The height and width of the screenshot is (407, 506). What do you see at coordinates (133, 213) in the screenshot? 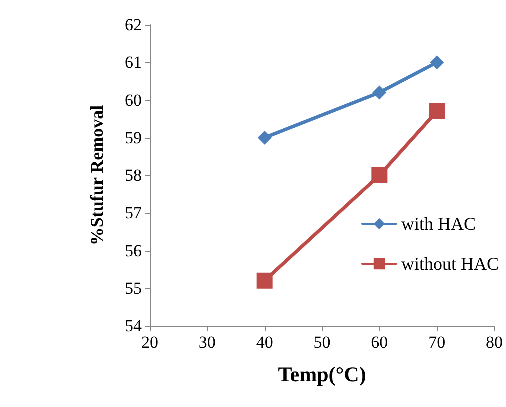
I see `y-tick-label: 57` at bounding box center [133, 213].